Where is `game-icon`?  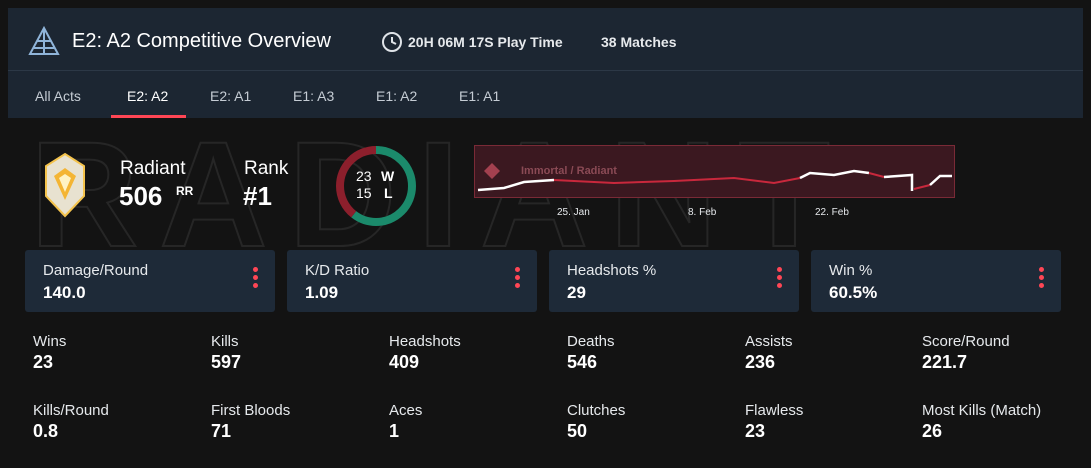 game-icon is located at coordinates (44, 40).